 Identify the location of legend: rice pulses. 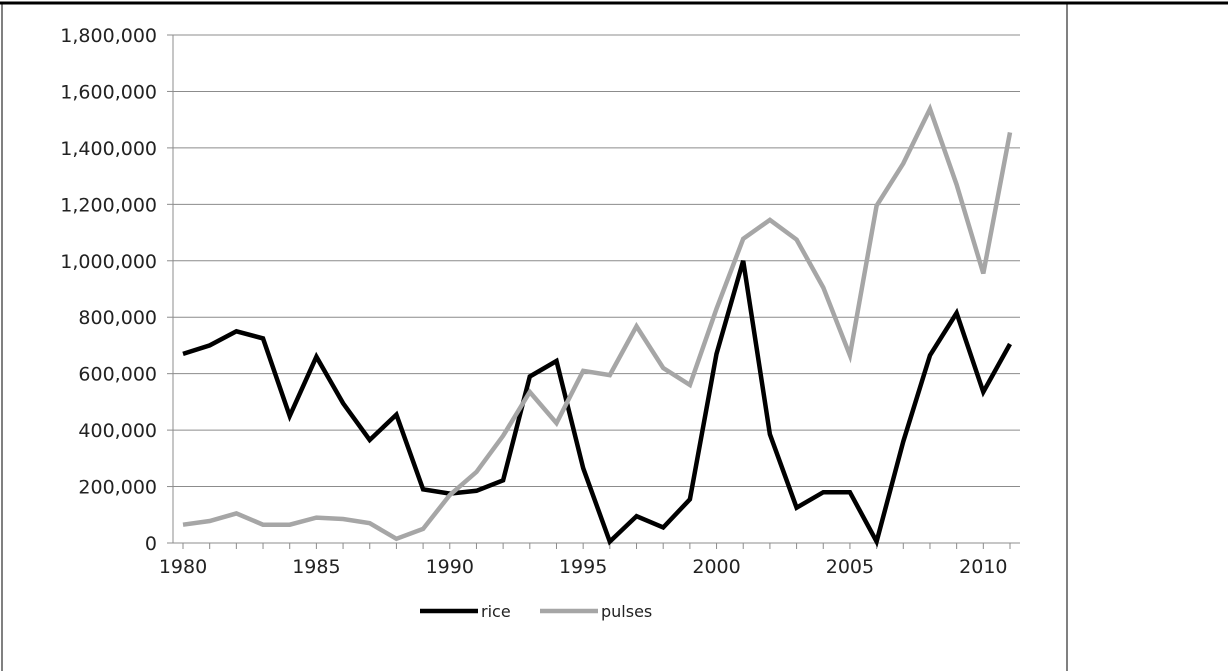
(536, 611).